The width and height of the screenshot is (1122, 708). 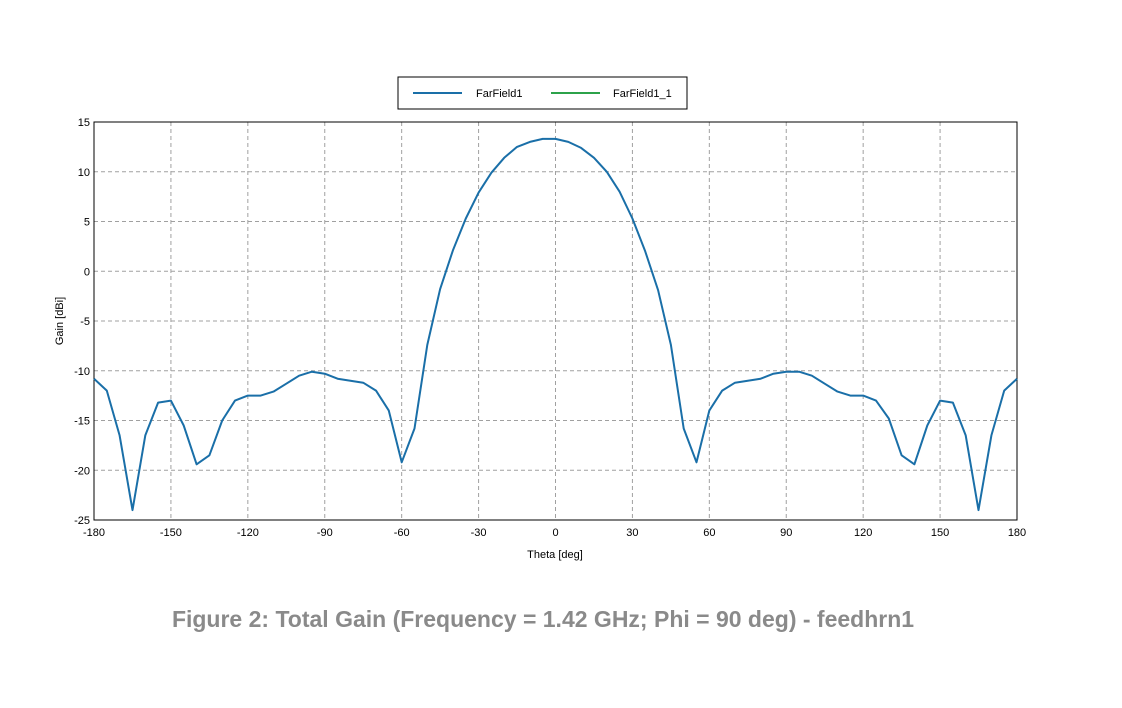 I want to click on x-tick-label: 180, so click(x=1017, y=533).